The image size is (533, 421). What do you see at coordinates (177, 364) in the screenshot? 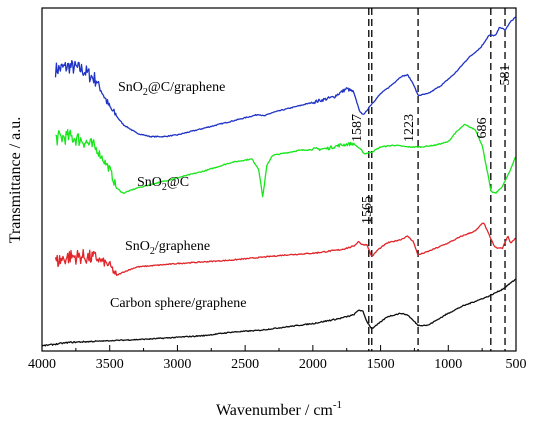
I see `x-tick-label: 3000` at bounding box center [177, 364].